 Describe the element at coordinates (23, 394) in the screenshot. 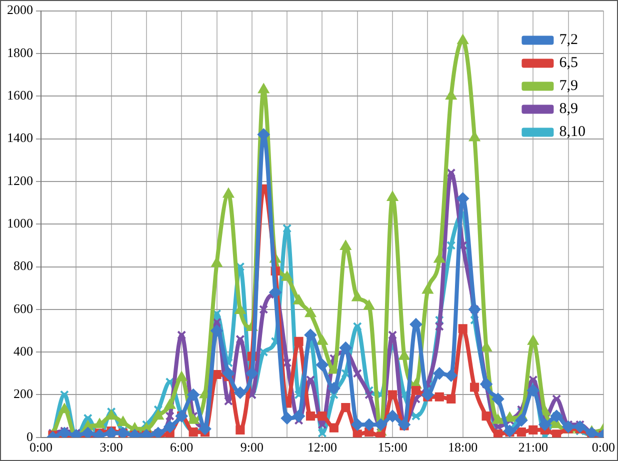

I see `y-tick-label: 200` at that location.